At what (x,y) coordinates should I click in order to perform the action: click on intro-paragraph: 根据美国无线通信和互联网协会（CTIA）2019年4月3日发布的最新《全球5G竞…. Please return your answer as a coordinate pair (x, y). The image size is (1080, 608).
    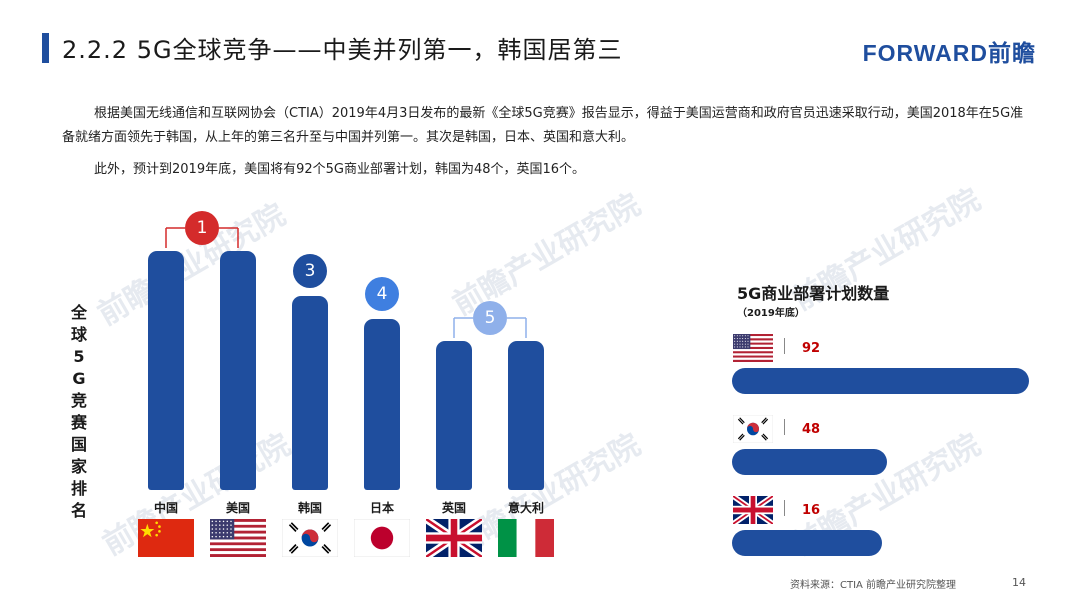
    Looking at the image, I should click on (543, 125).